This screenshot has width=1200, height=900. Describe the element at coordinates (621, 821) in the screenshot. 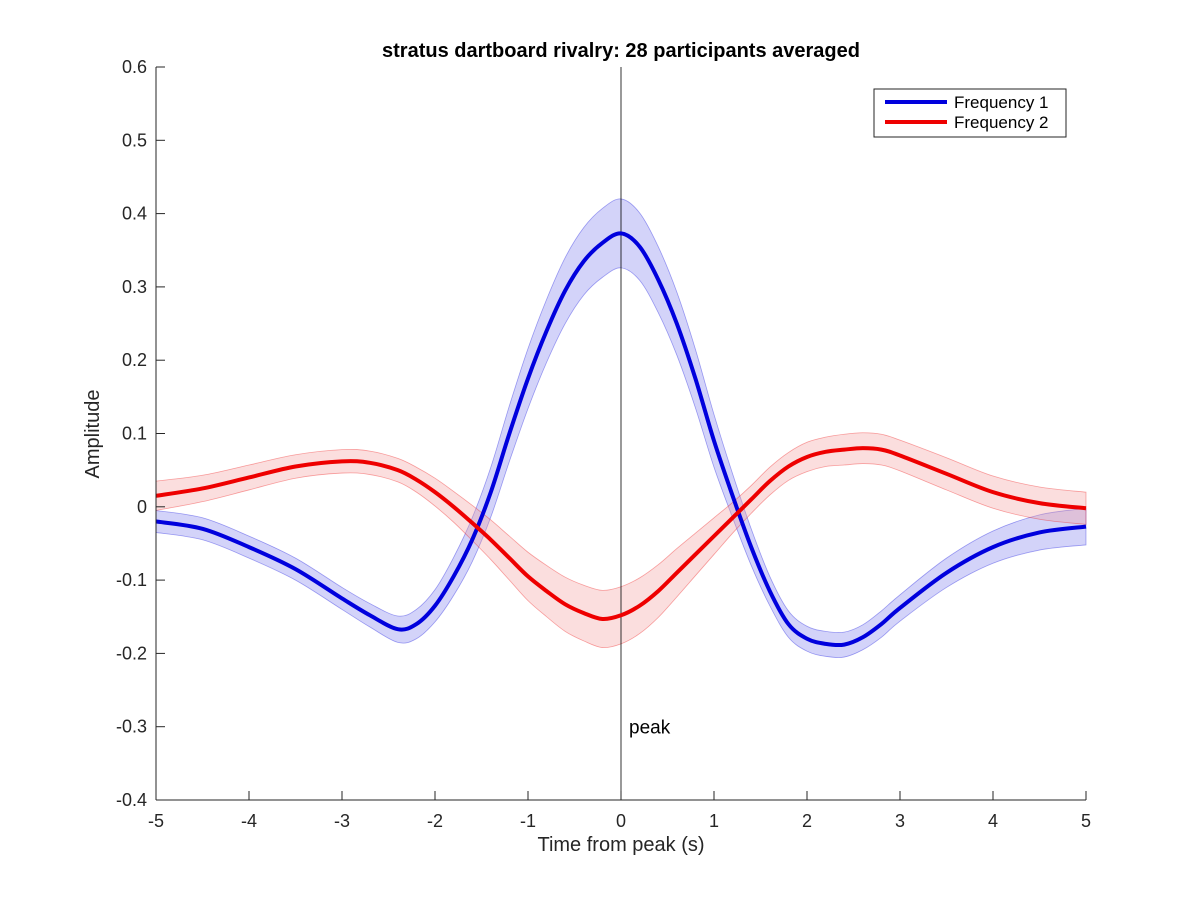

I see `x-tick-label: 0` at that location.